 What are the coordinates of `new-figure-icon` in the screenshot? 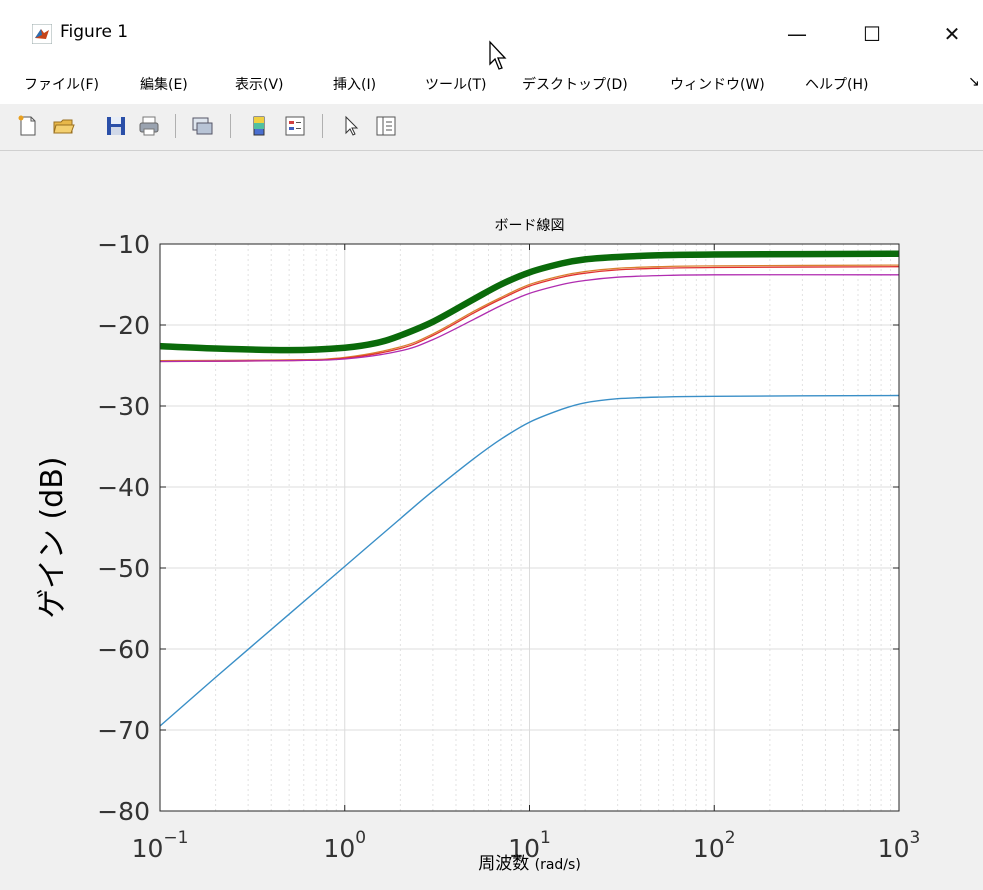 It's located at (28, 126).